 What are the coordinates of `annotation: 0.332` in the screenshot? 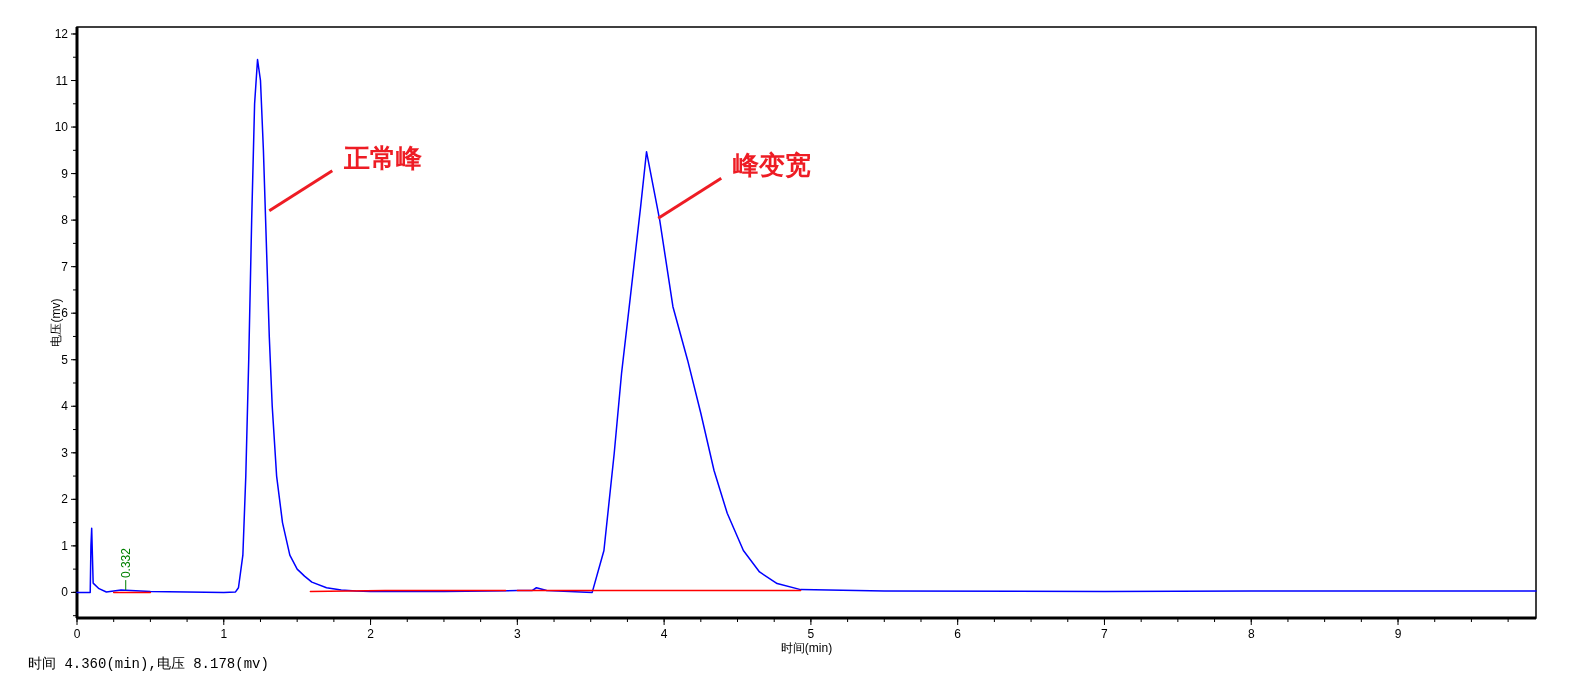 It's located at (125, 563).